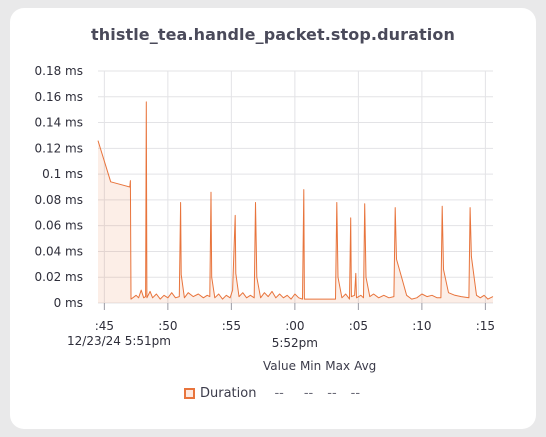 This screenshot has width=546, height=437. What do you see at coordinates (338, 366) in the screenshot?
I see `legend-header-max: Max` at bounding box center [338, 366].